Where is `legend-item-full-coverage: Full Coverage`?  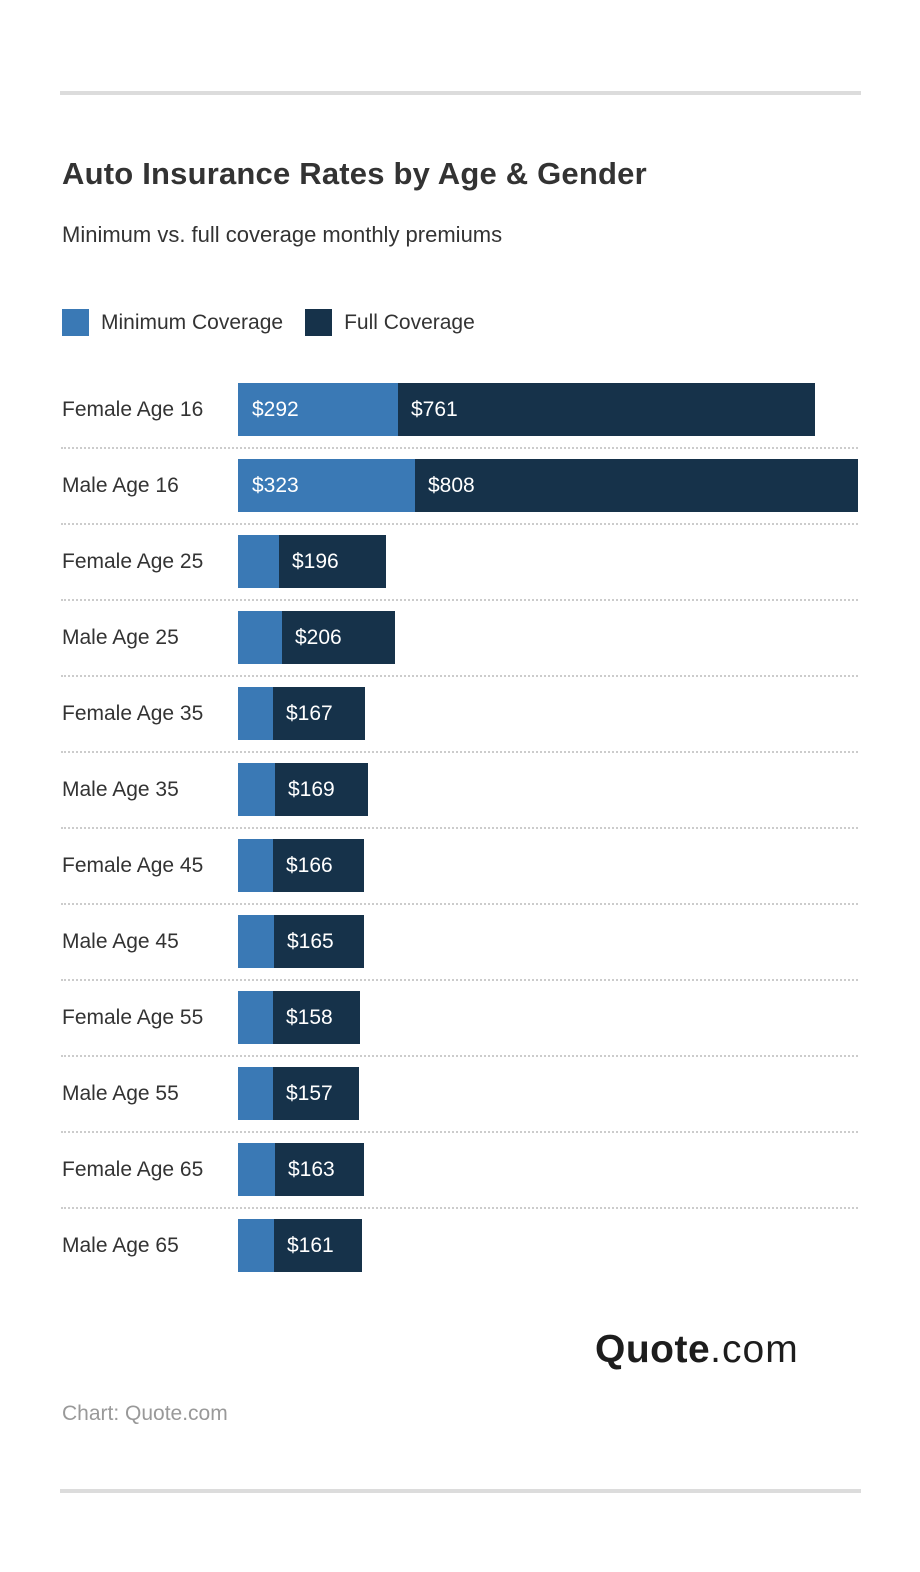
legend-item-full-coverage: Full Coverage is located at coordinates (390, 322).